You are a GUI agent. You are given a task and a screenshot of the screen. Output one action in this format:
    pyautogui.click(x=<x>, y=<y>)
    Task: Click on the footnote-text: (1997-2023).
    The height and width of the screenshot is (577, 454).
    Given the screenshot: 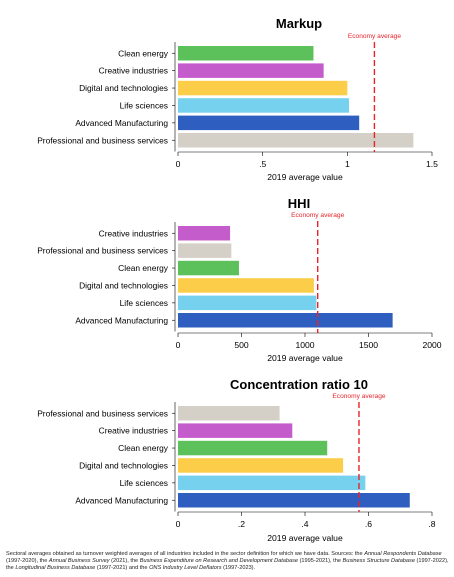 What is the action you would take?
    pyautogui.click(x=238, y=568)
    